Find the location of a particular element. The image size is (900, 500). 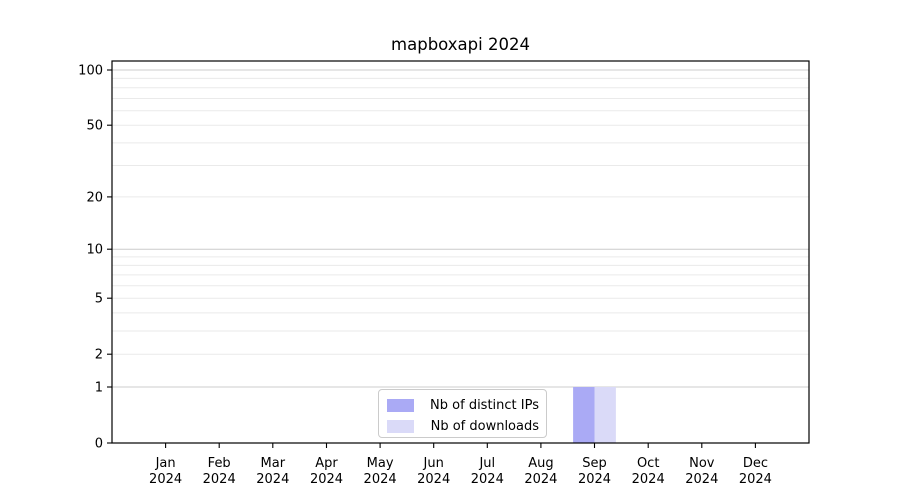

bar-sep-s1 is located at coordinates (605, 415).